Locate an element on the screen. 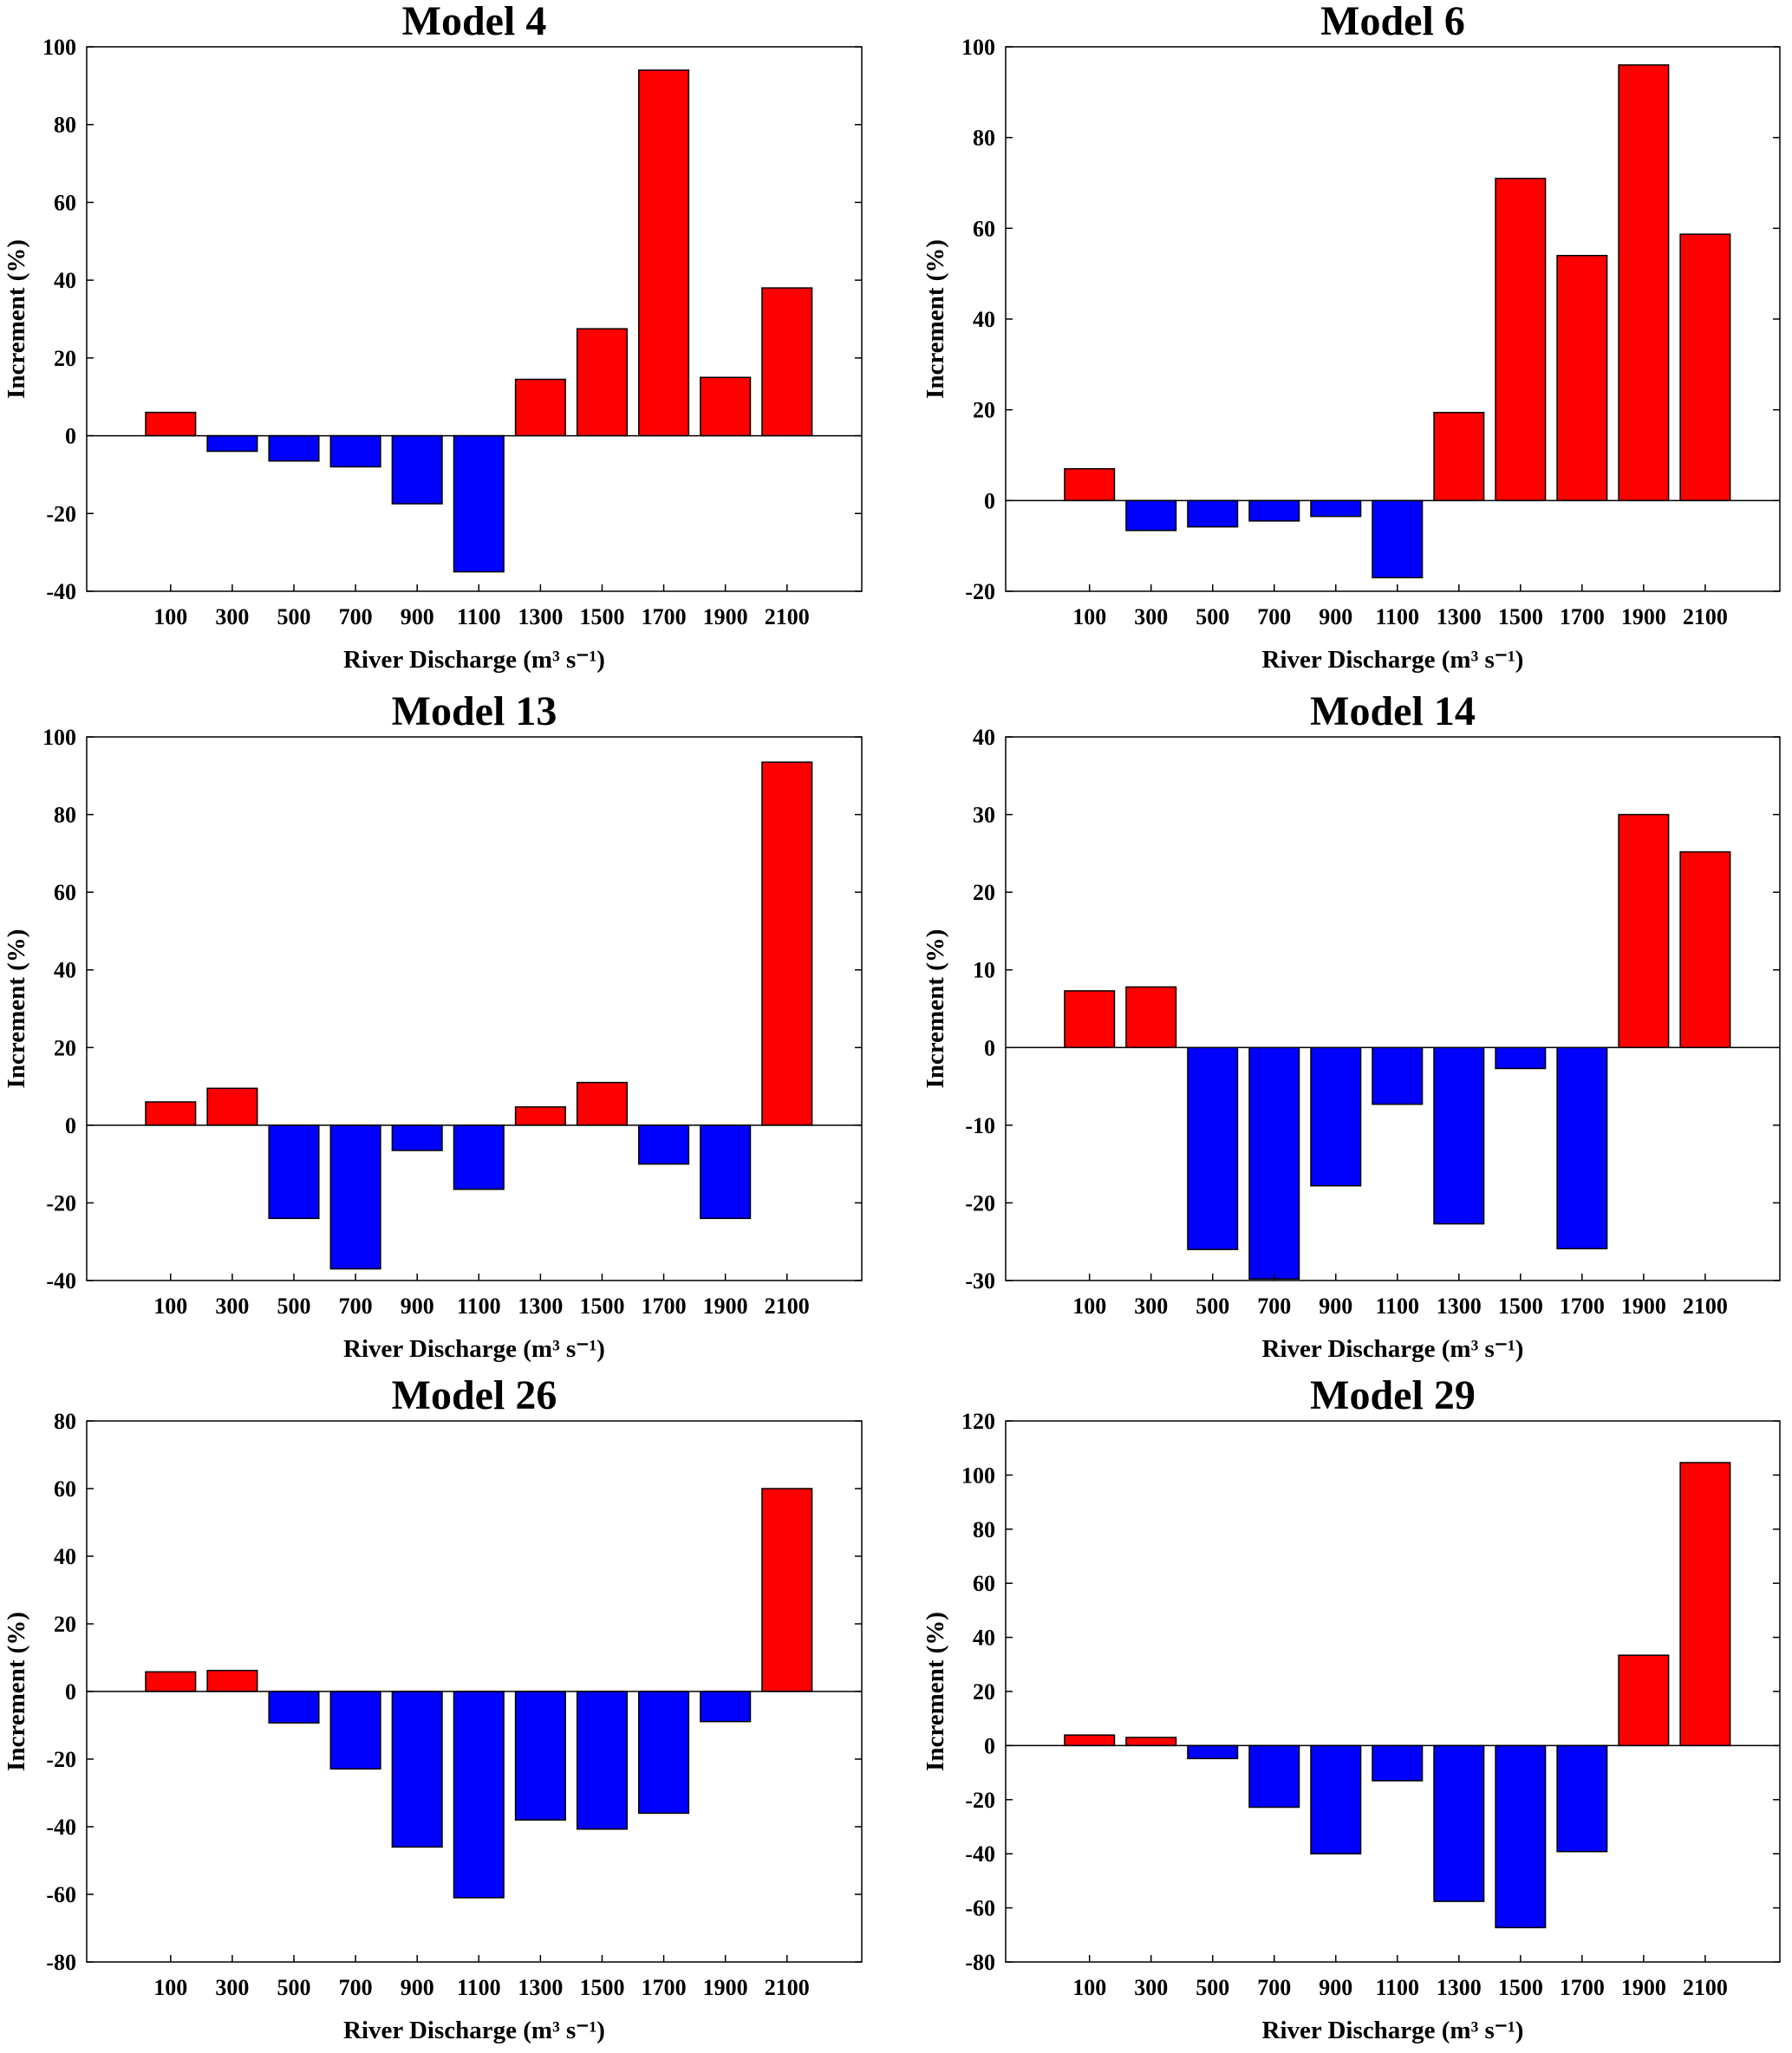 The width and height of the screenshot is (1792, 2053). y-tick-label: 40 is located at coordinates (65, 1556).